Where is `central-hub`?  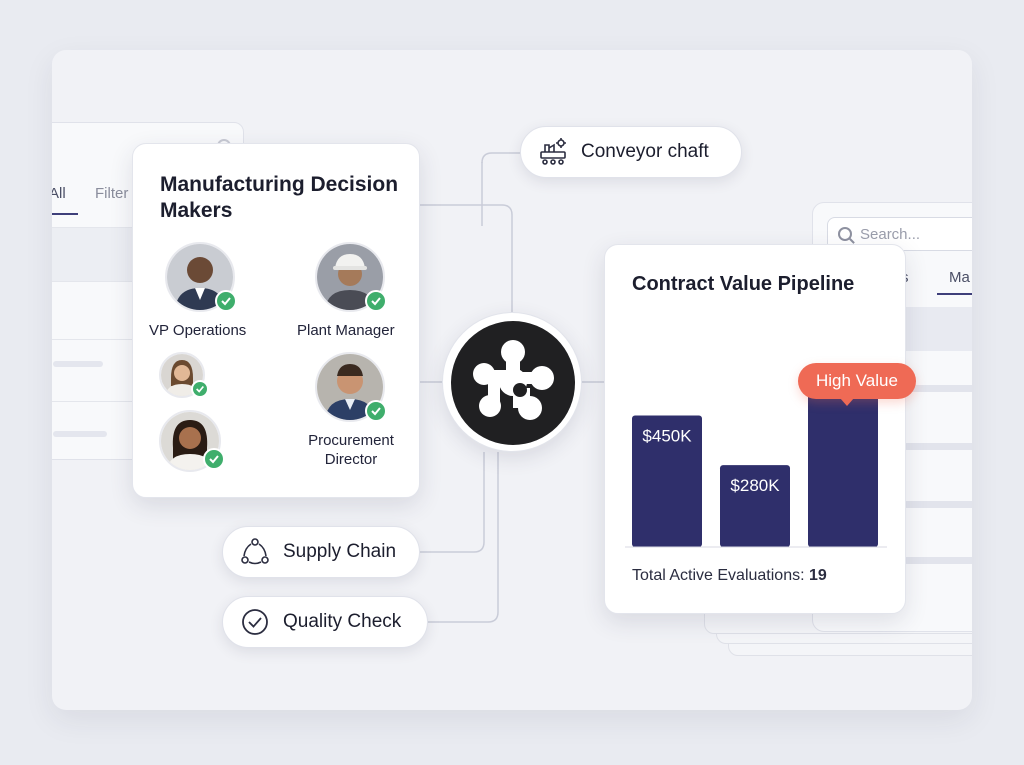 central-hub is located at coordinates (512, 382).